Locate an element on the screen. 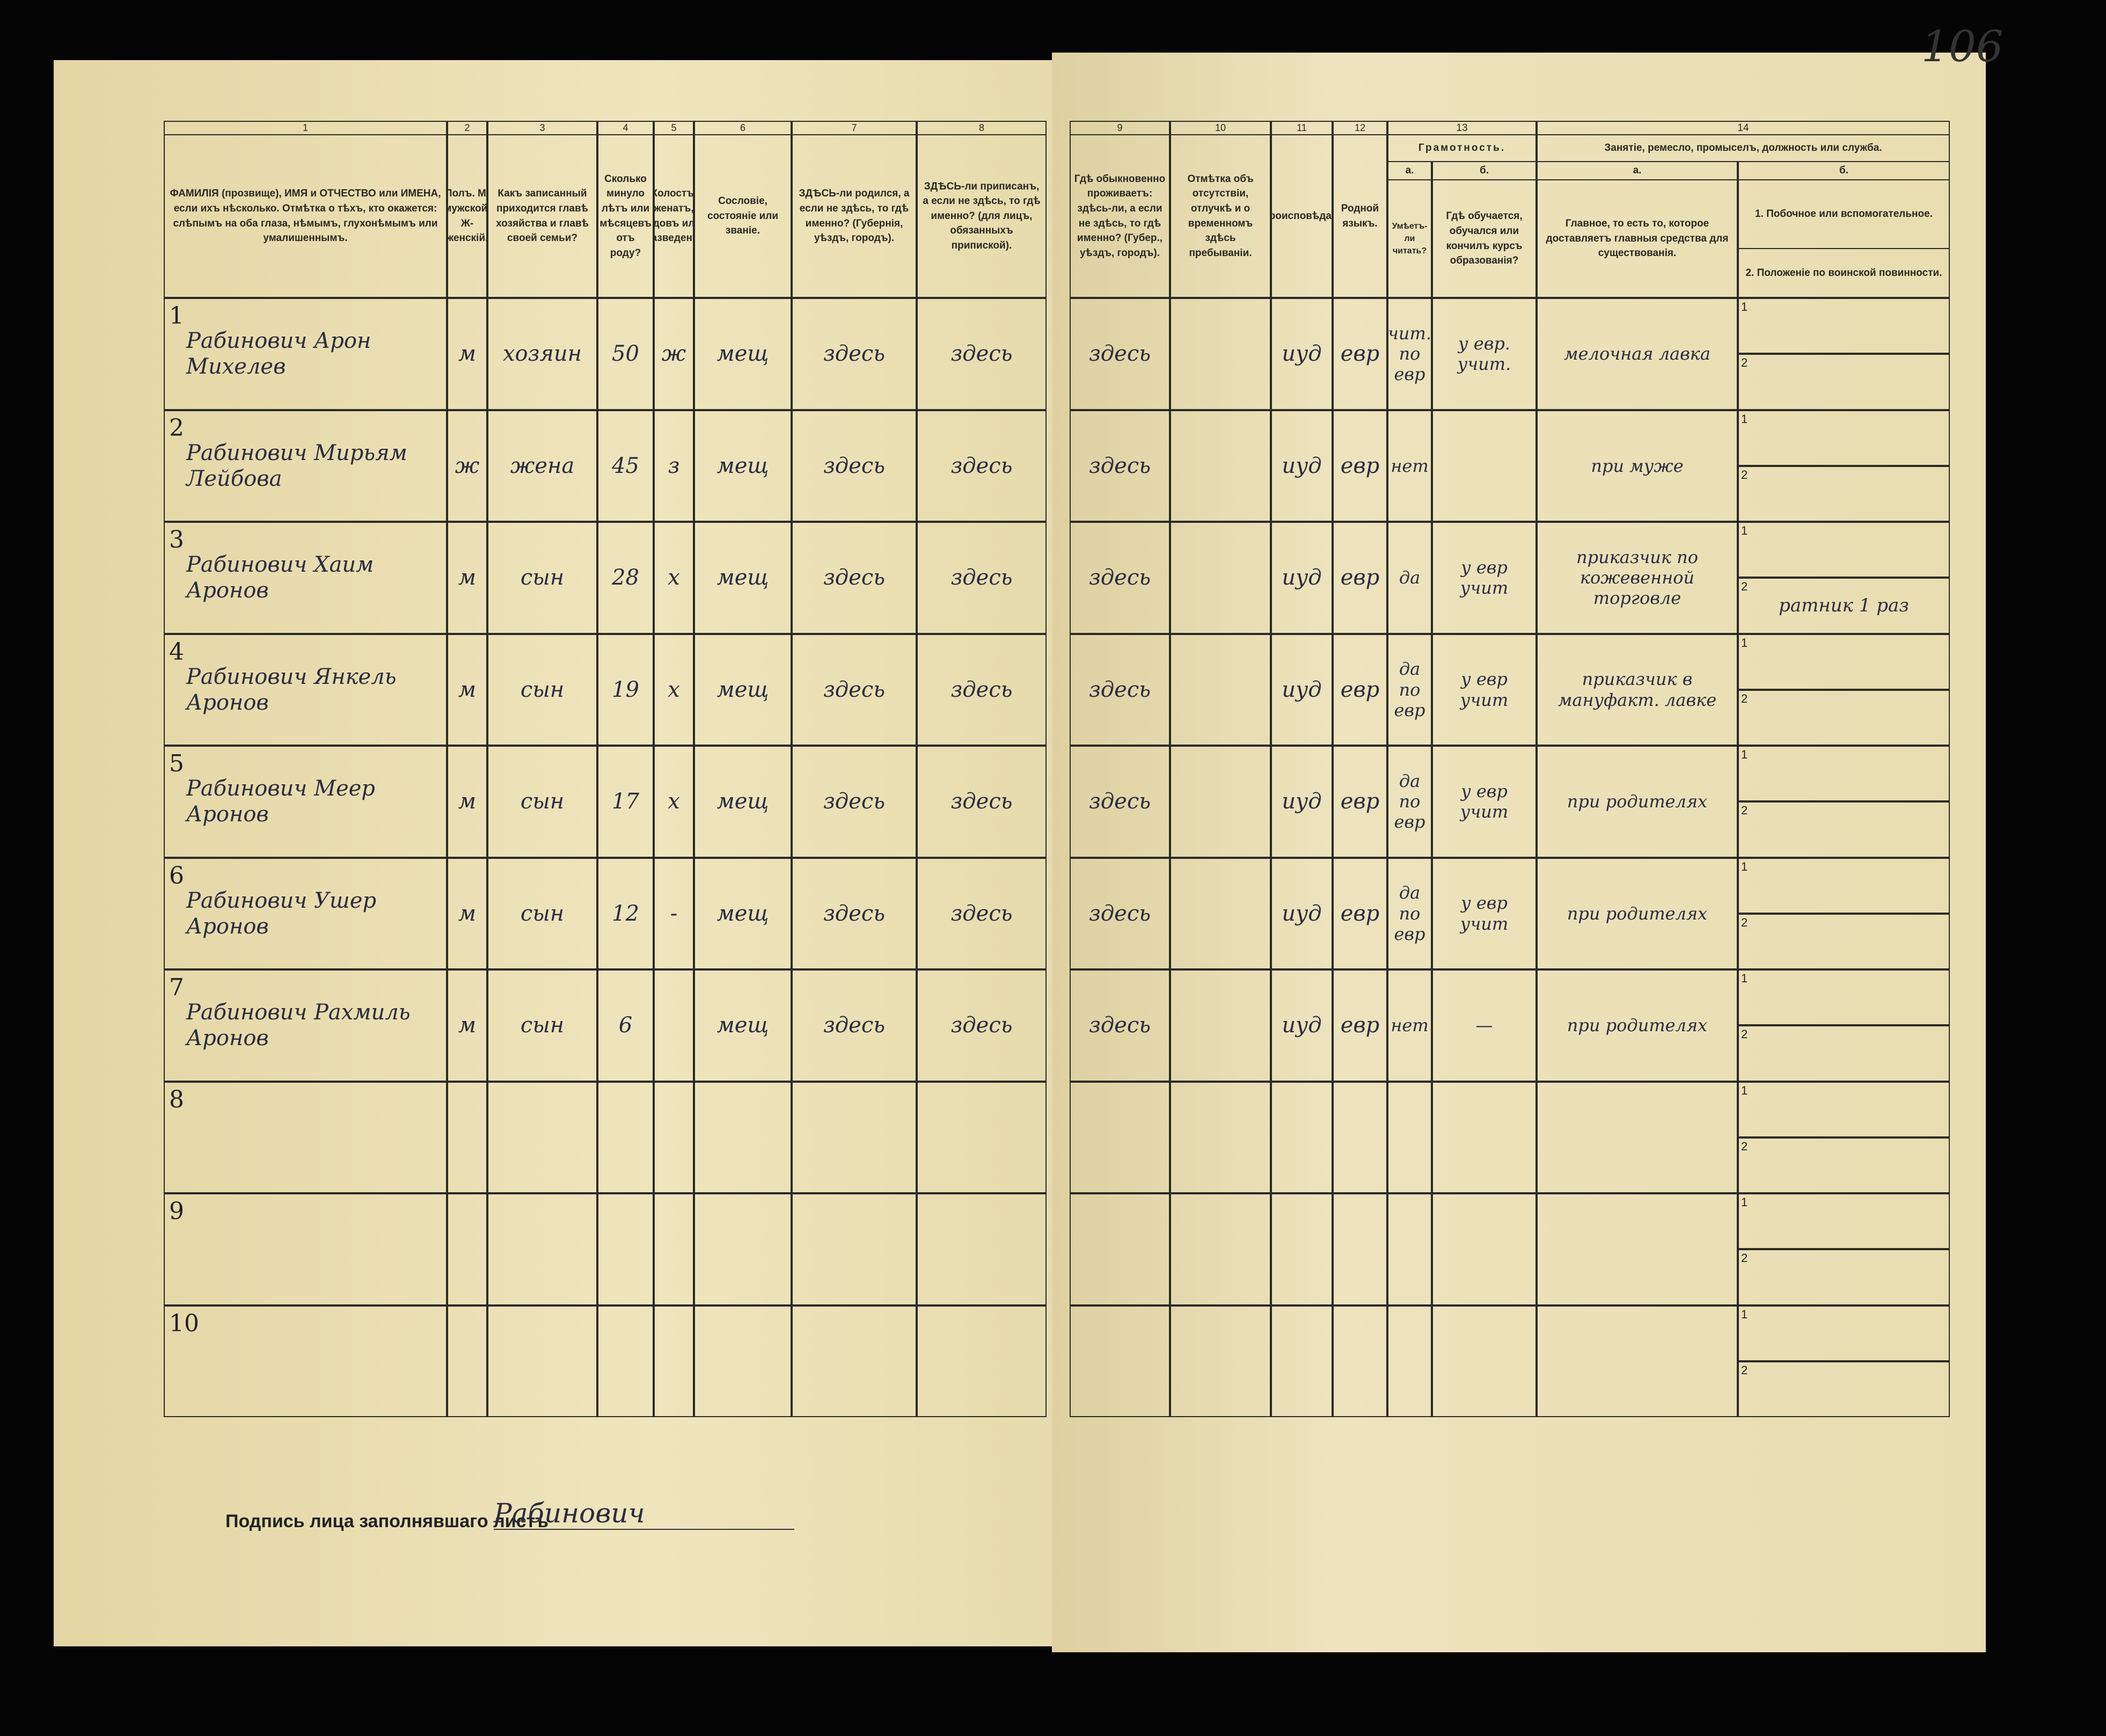 Image resolution: width=2106 pixels, height=1736 pixels. name-cell: Рабинович Меер Аронов is located at coordinates (306, 802).